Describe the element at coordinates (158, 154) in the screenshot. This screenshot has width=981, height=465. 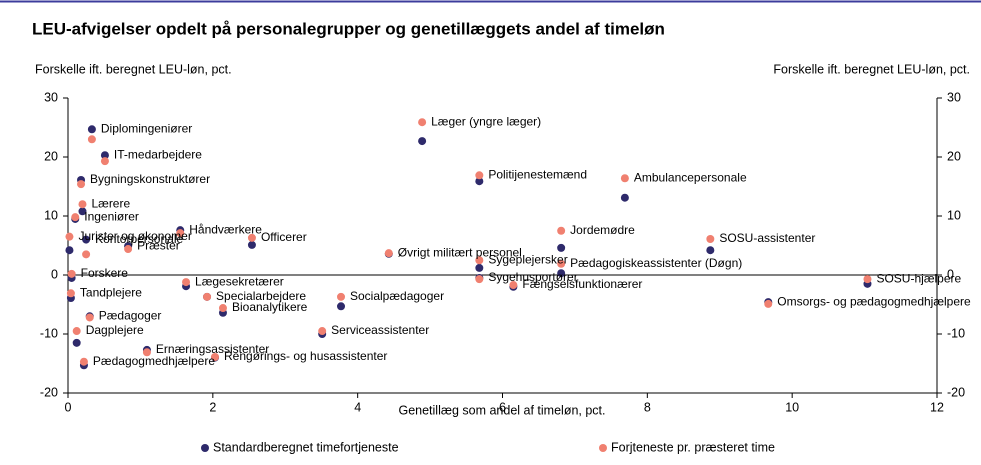
I see `point-label: IT-medarbejdere` at that location.